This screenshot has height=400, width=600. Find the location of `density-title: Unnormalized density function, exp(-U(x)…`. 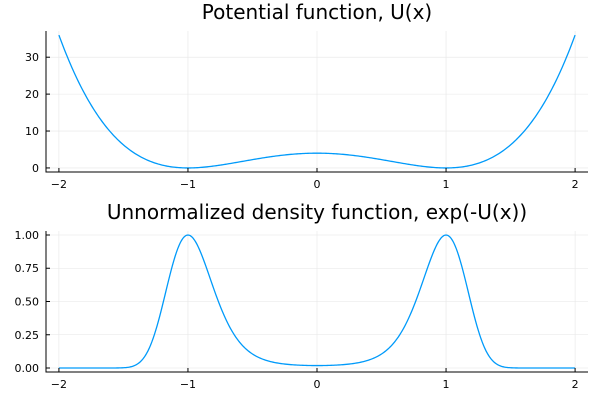

density-title: Unnormalized density function, exp(-U(x)… is located at coordinates (317, 212).